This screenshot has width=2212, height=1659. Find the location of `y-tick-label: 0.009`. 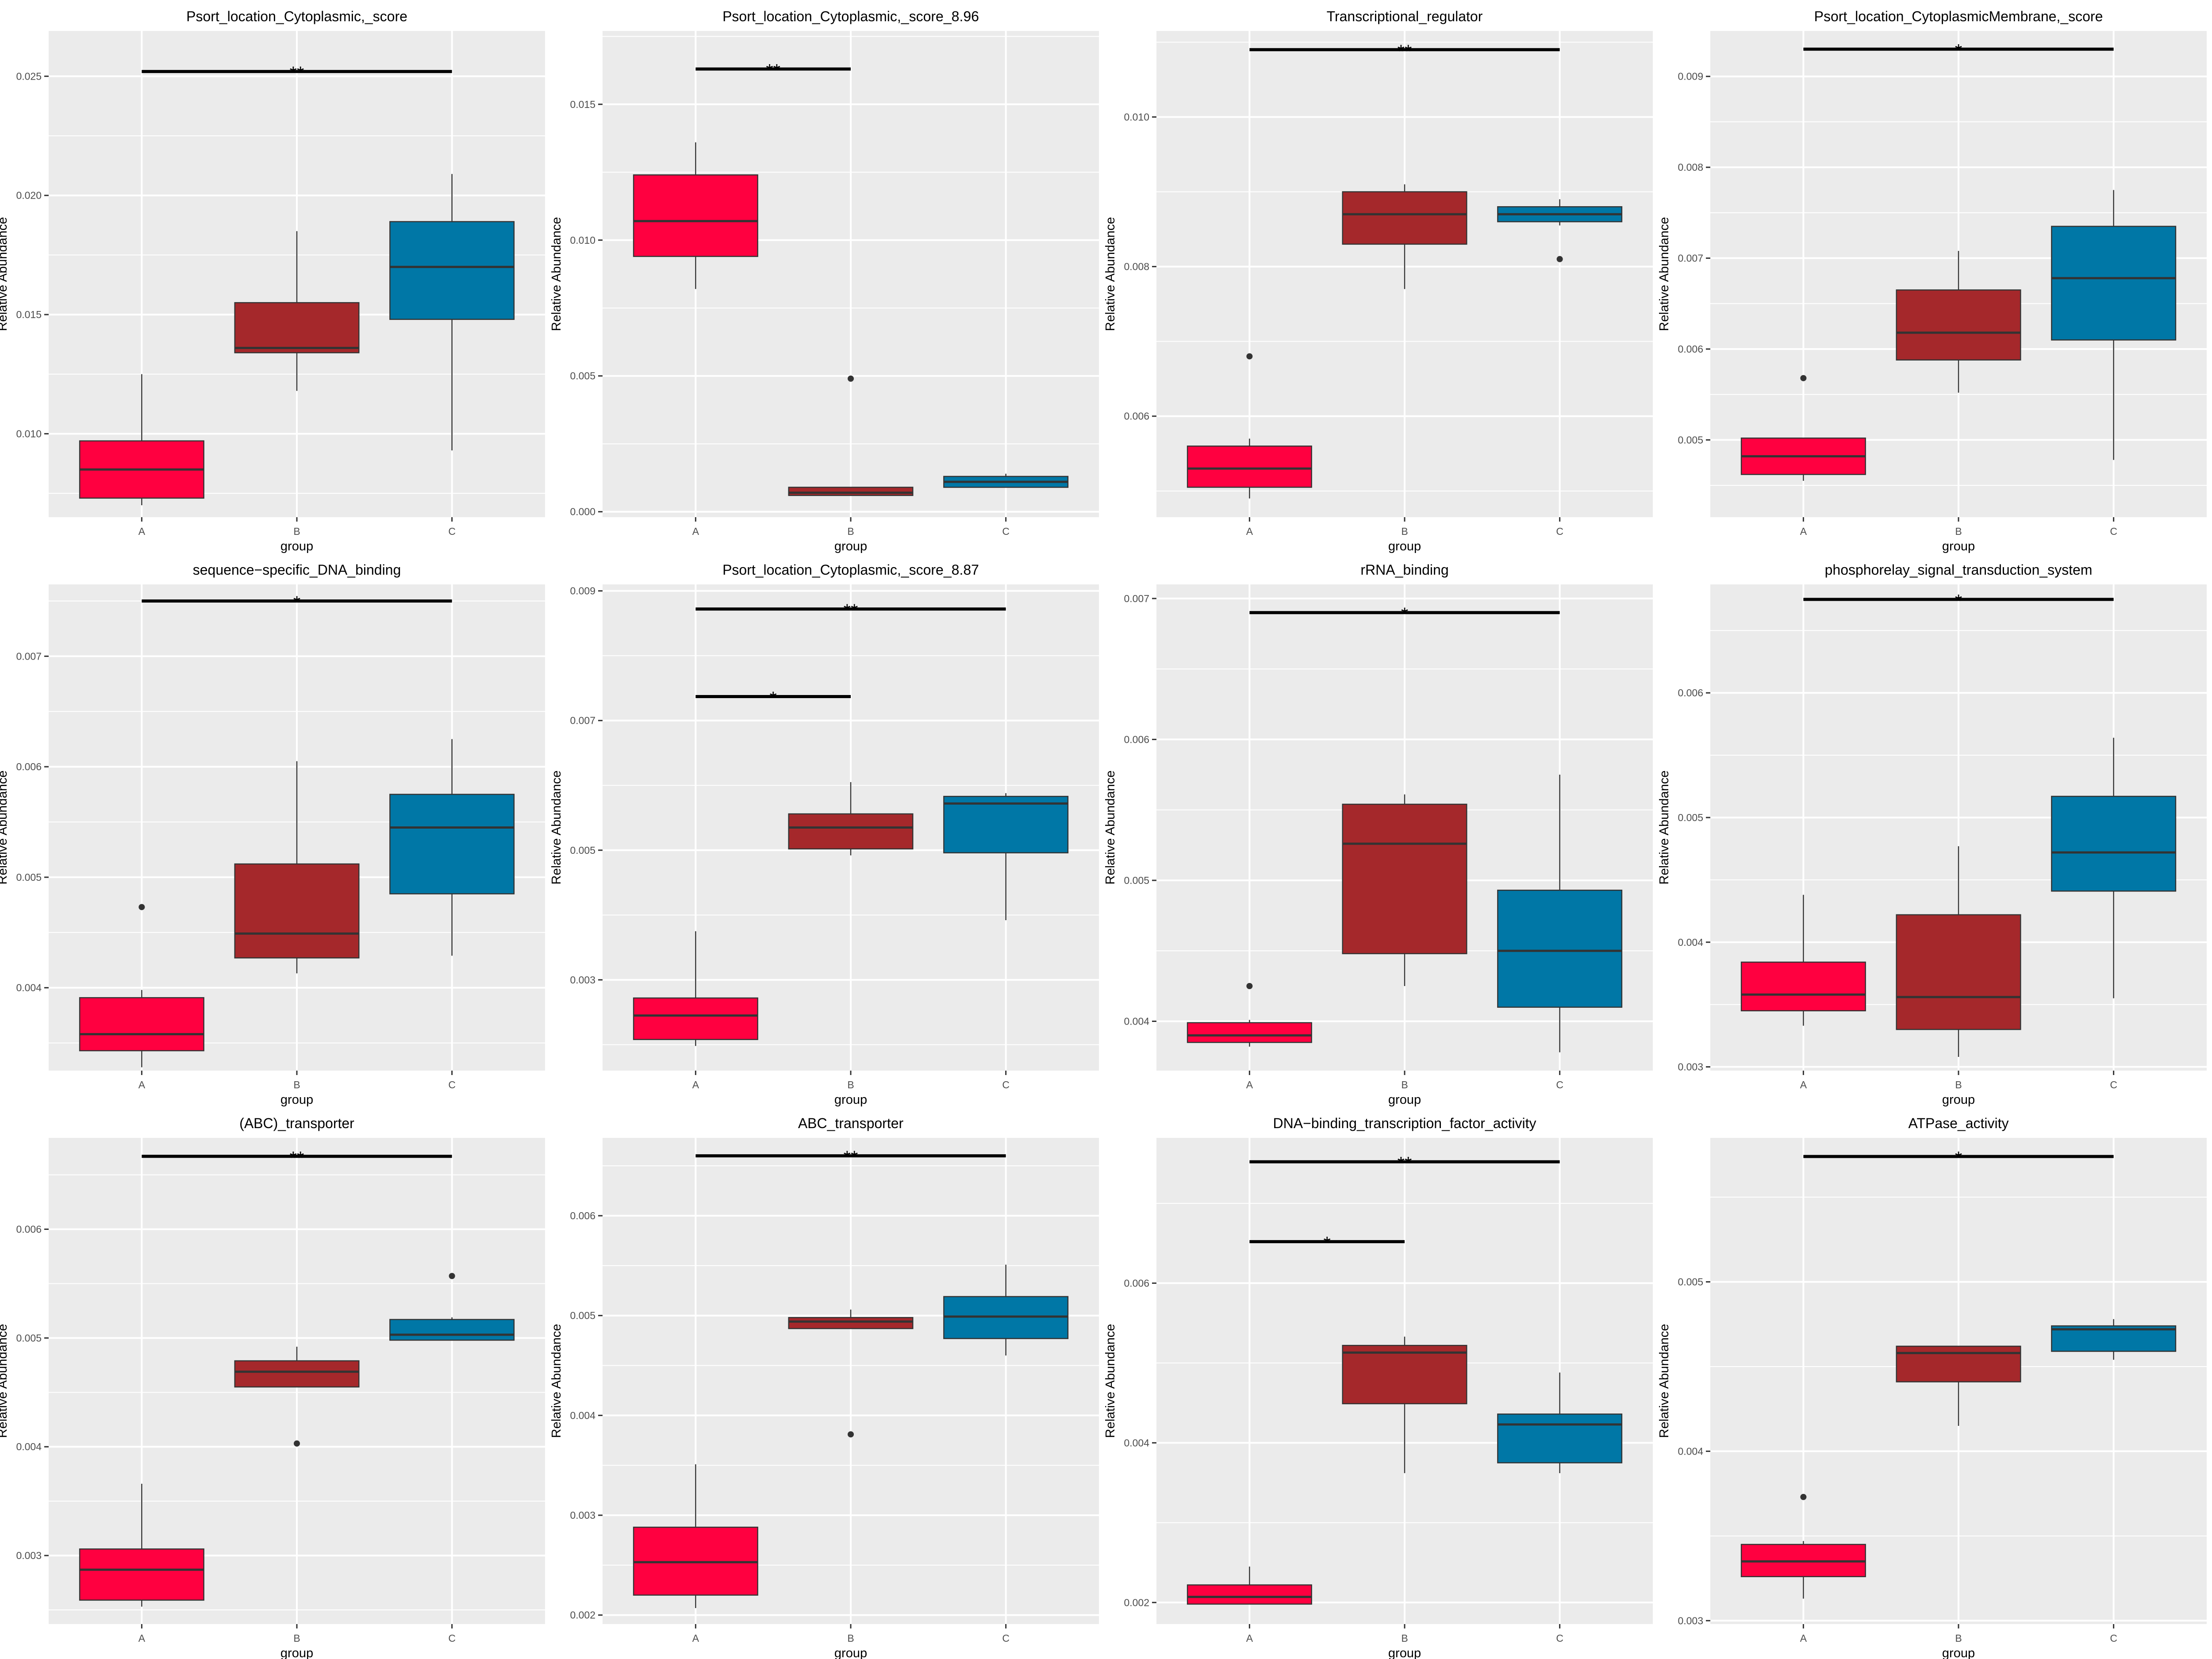

y-tick-label: 0.009 is located at coordinates (1690, 76).